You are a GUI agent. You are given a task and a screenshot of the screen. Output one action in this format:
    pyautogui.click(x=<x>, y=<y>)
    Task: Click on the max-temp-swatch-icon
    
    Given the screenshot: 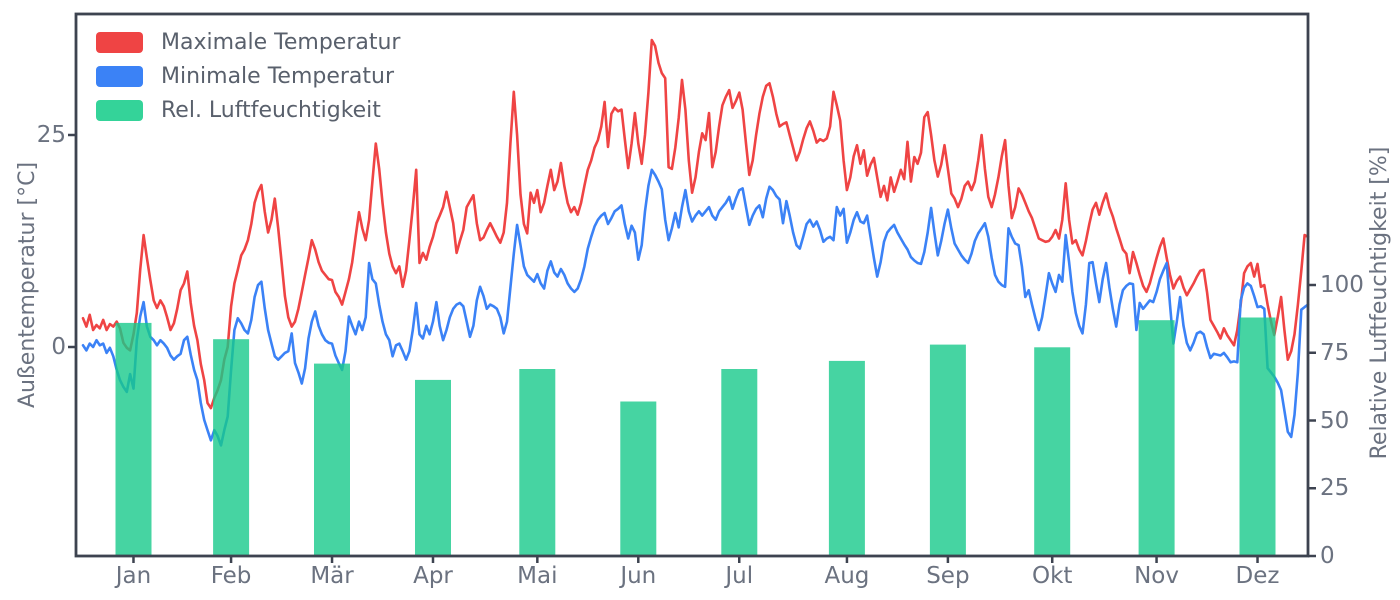 What is the action you would take?
    pyautogui.click(x=119, y=42)
    